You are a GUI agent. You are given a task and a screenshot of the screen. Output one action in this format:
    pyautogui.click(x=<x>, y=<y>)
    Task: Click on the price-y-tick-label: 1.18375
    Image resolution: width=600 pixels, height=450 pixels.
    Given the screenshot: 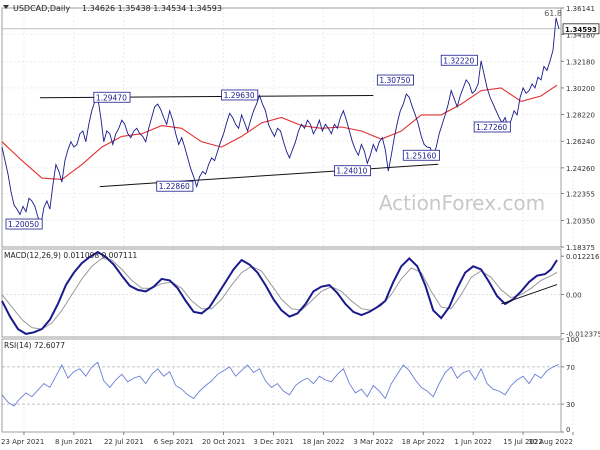 What is the action you would take?
    pyautogui.click(x=580, y=248)
    